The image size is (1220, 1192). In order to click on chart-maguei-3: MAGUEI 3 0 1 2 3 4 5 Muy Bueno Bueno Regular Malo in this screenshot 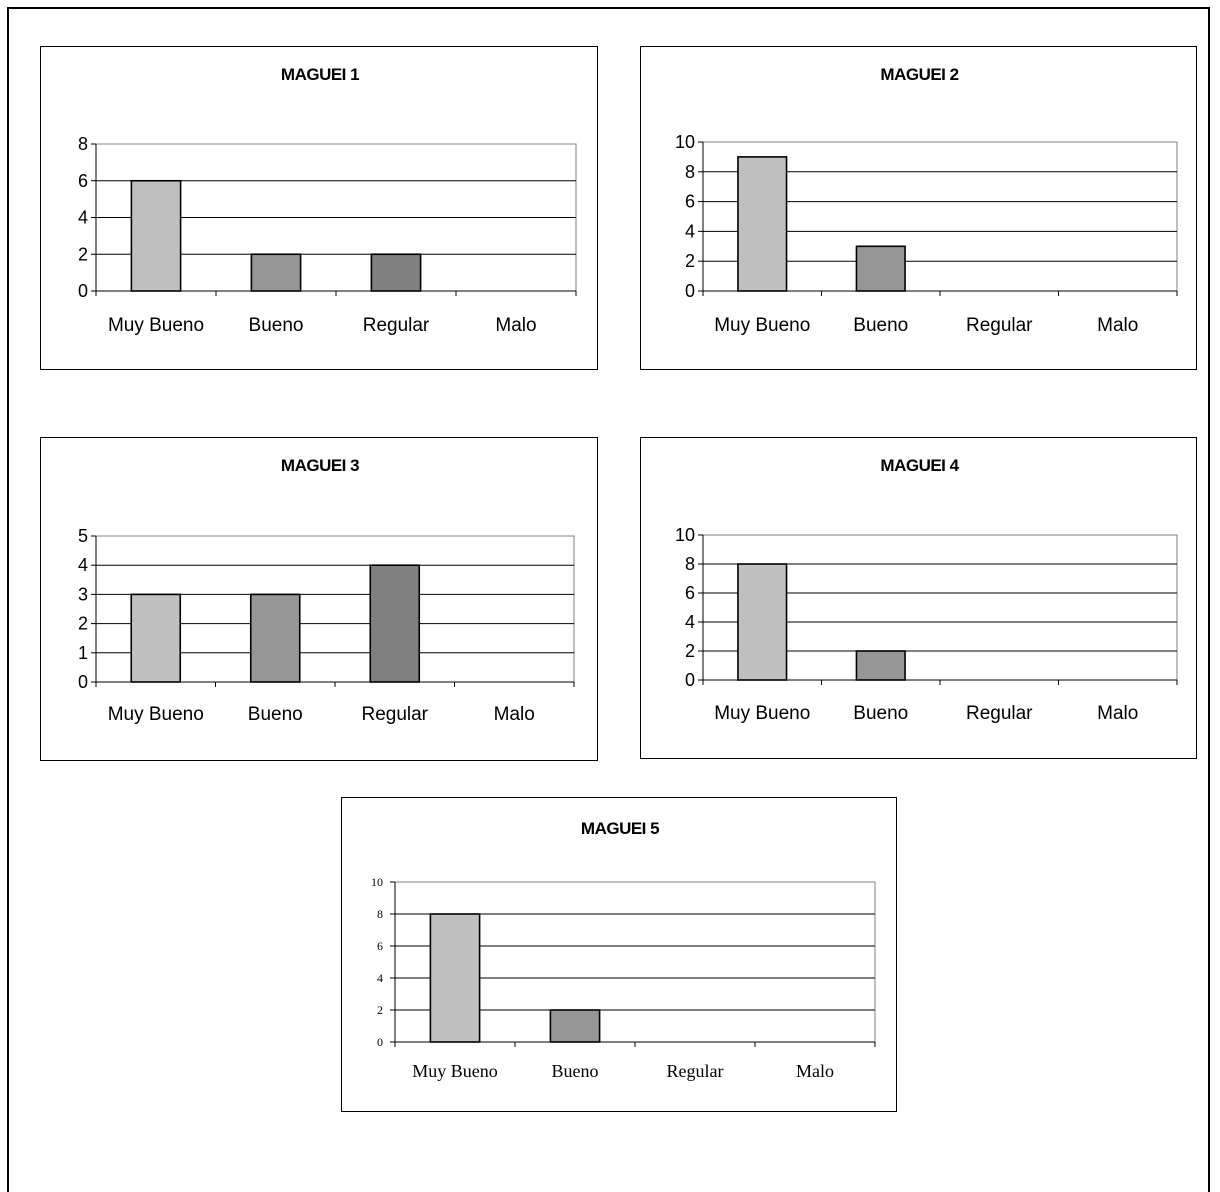, I will do `click(319, 599)`.